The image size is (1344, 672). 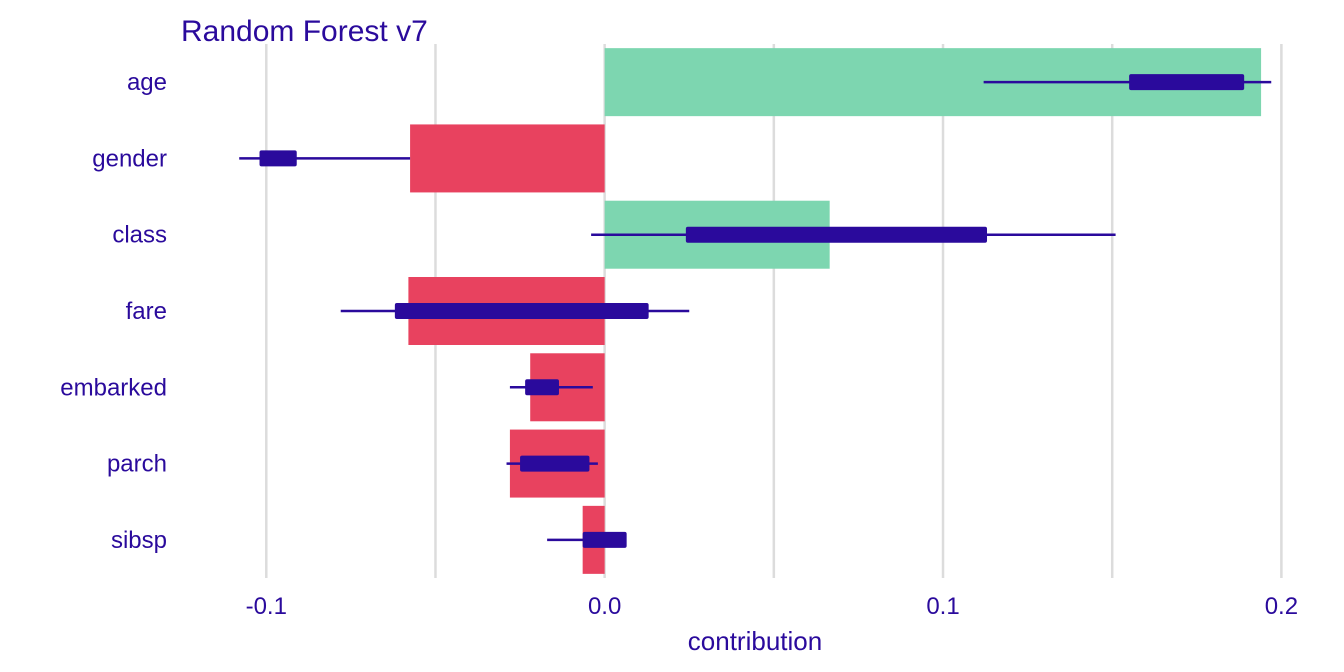 What do you see at coordinates (507, 158) in the screenshot?
I see `bar-gender` at bounding box center [507, 158].